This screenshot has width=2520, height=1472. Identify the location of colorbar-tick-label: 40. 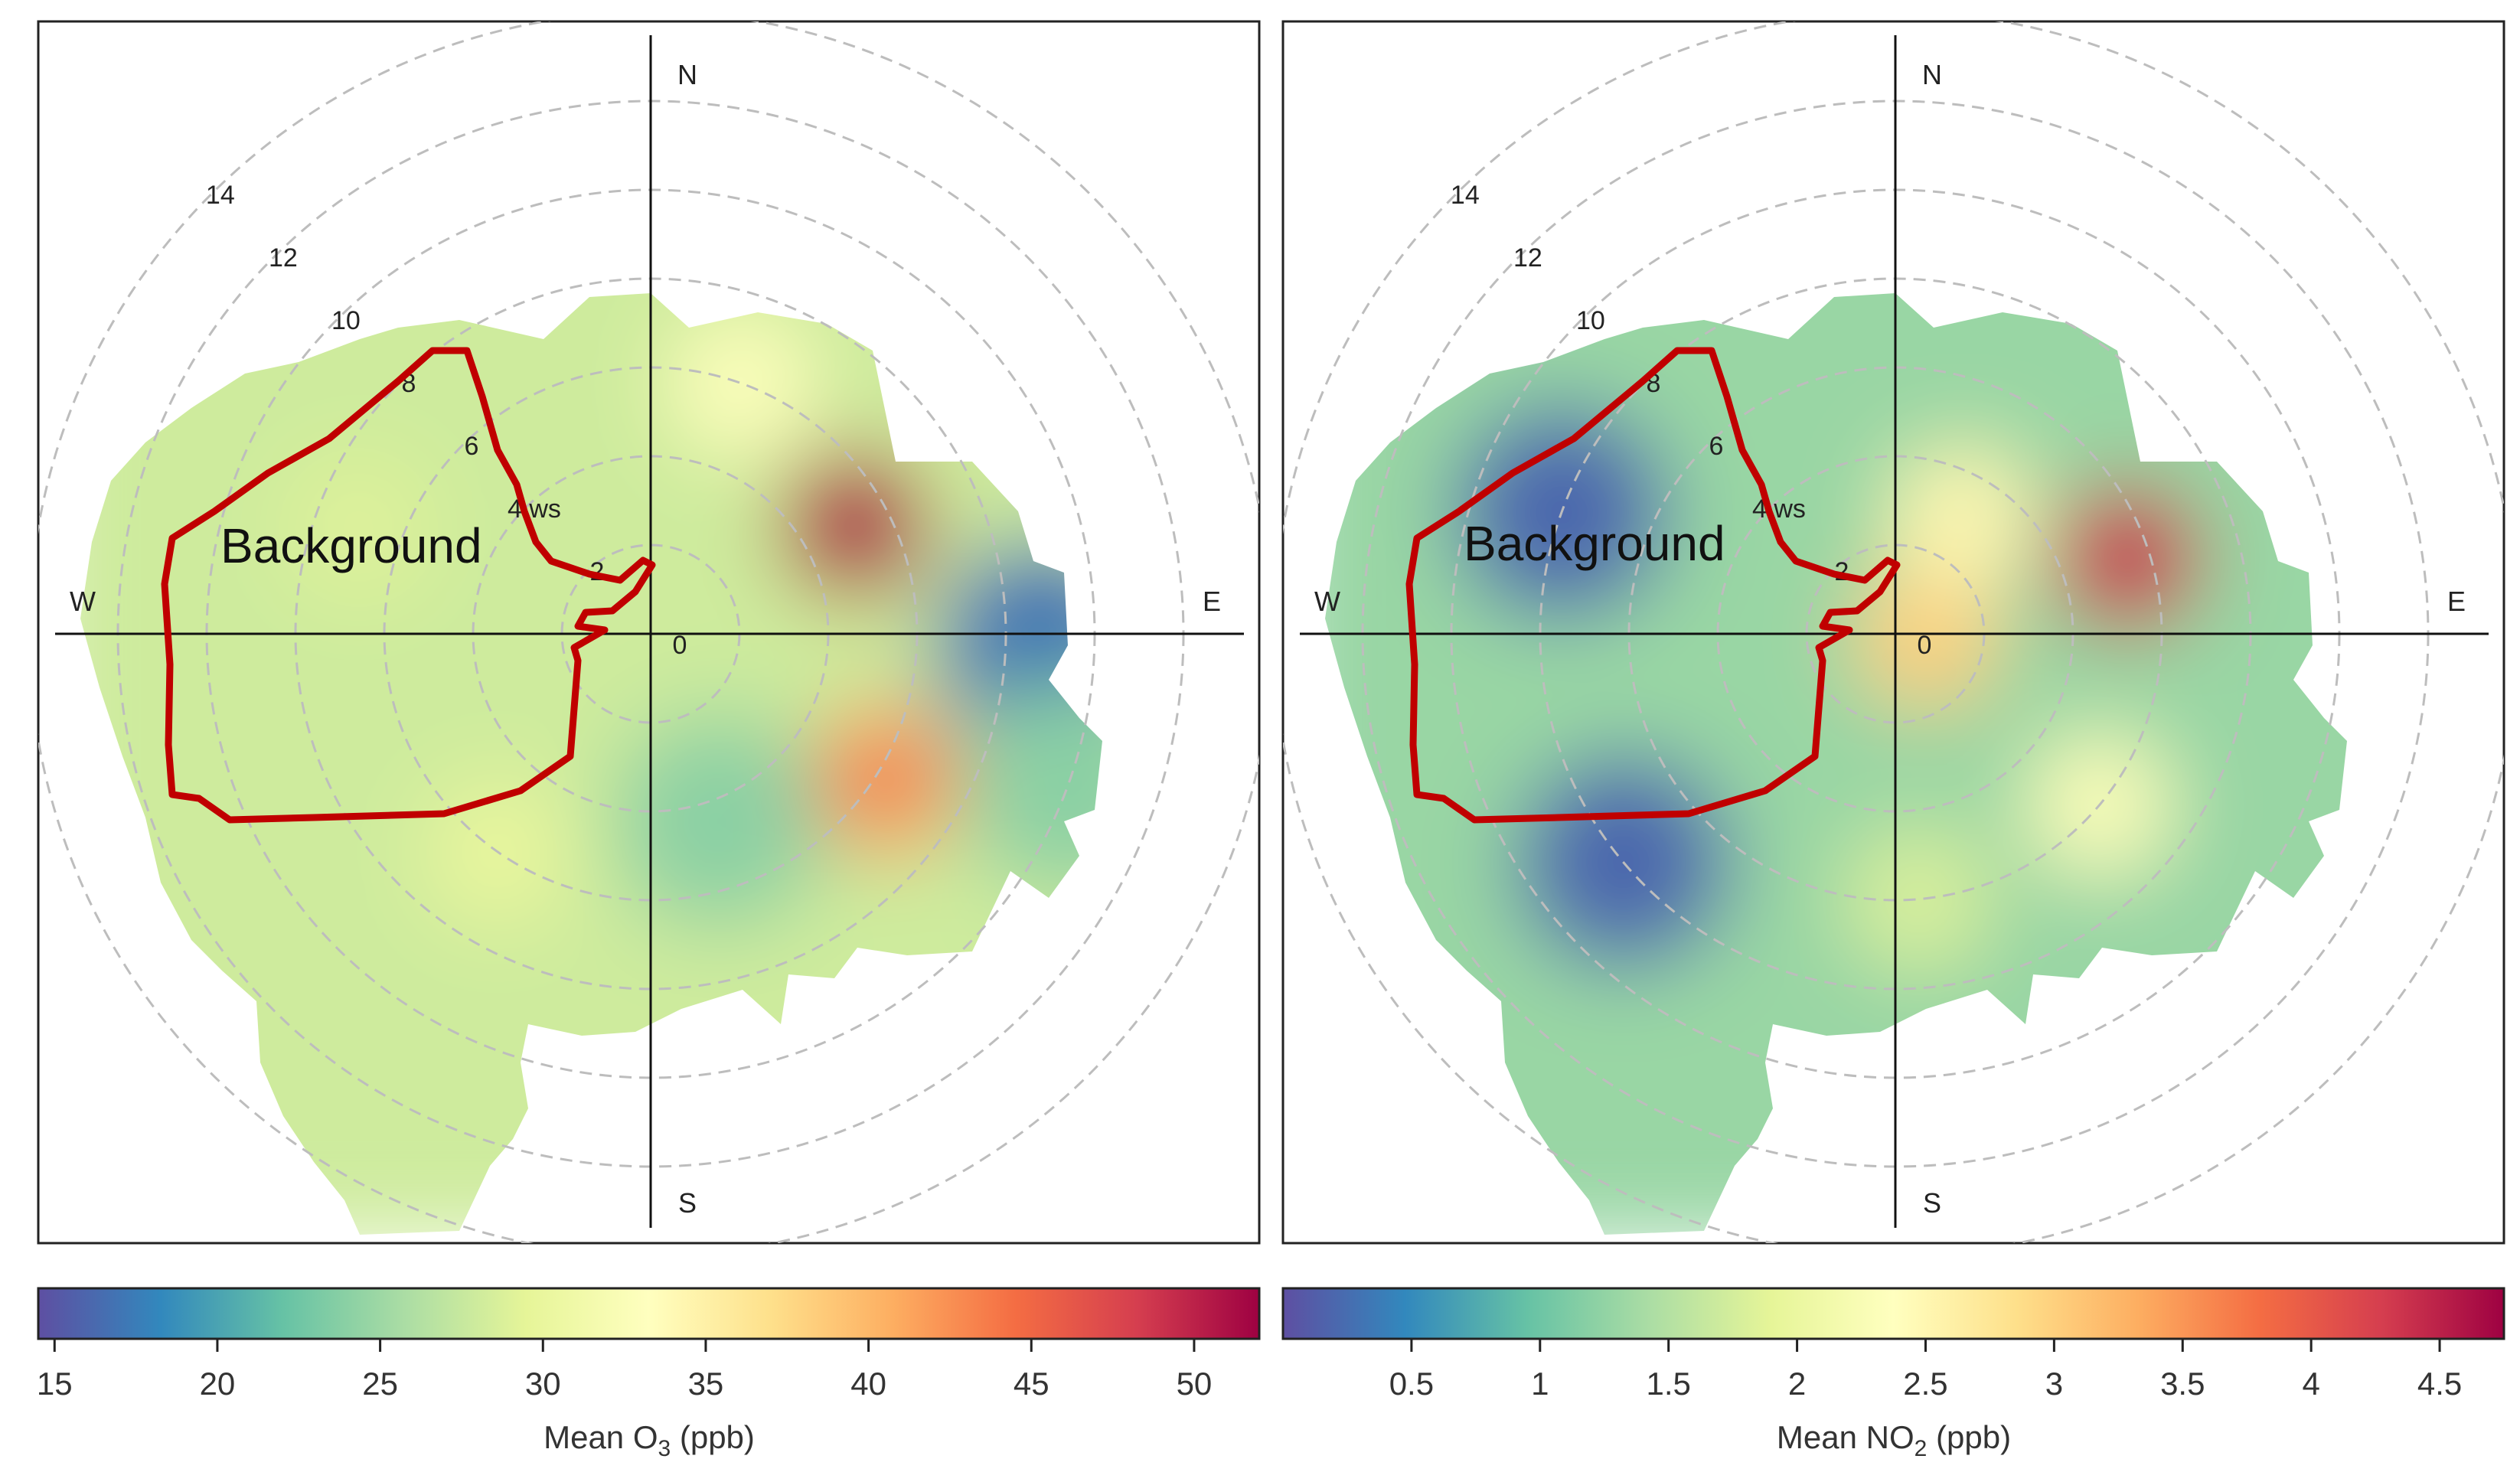
(868, 1384).